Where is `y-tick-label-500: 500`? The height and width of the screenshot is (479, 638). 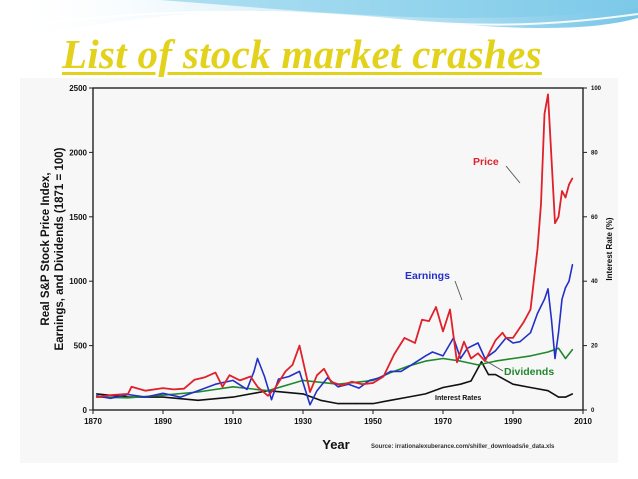 y-tick-label-500: 500 is located at coordinates (81, 346).